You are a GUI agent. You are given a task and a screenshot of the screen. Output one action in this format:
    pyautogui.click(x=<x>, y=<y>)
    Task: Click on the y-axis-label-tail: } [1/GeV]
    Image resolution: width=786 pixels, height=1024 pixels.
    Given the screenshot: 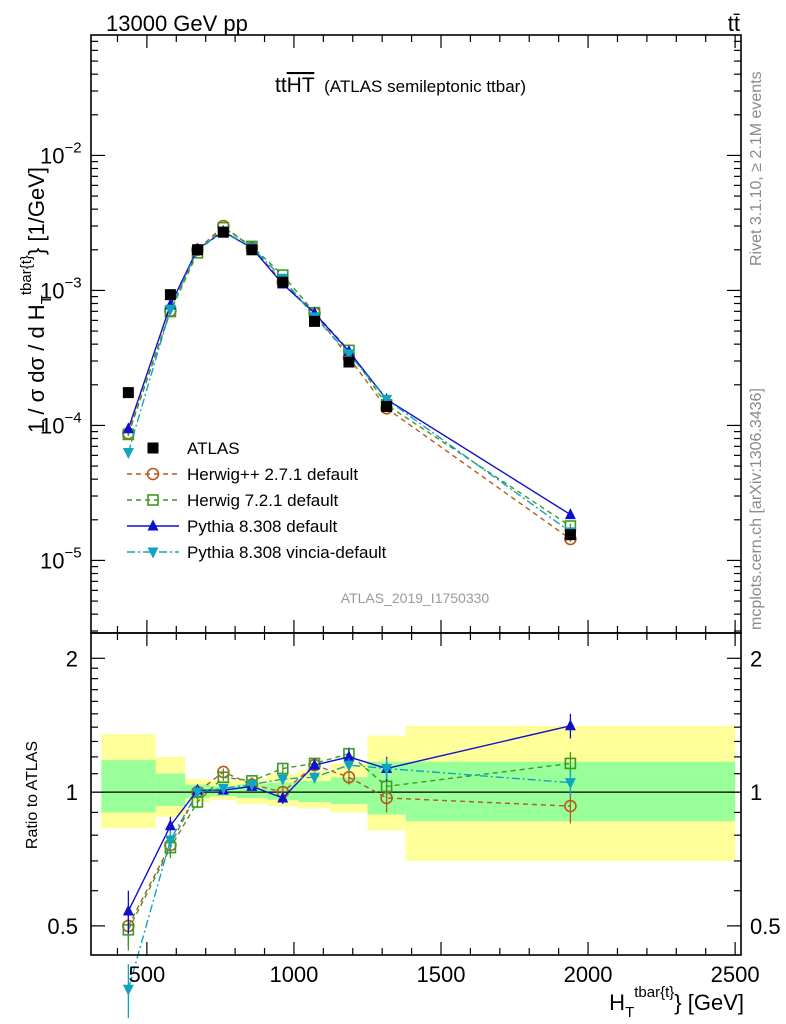 What is the action you would take?
    pyautogui.click(x=36, y=211)
    